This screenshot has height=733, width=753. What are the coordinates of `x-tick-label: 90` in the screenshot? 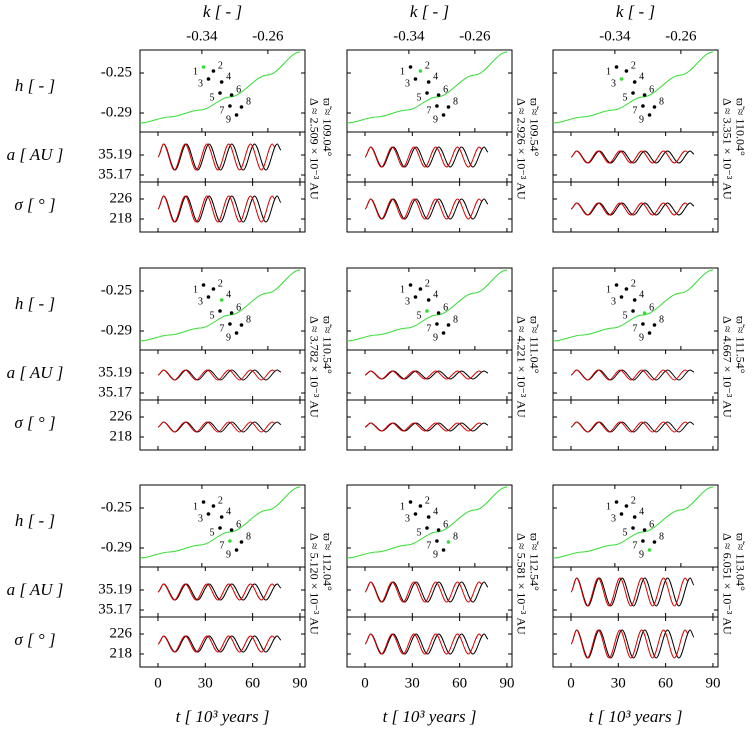 It's located at (712, 683).